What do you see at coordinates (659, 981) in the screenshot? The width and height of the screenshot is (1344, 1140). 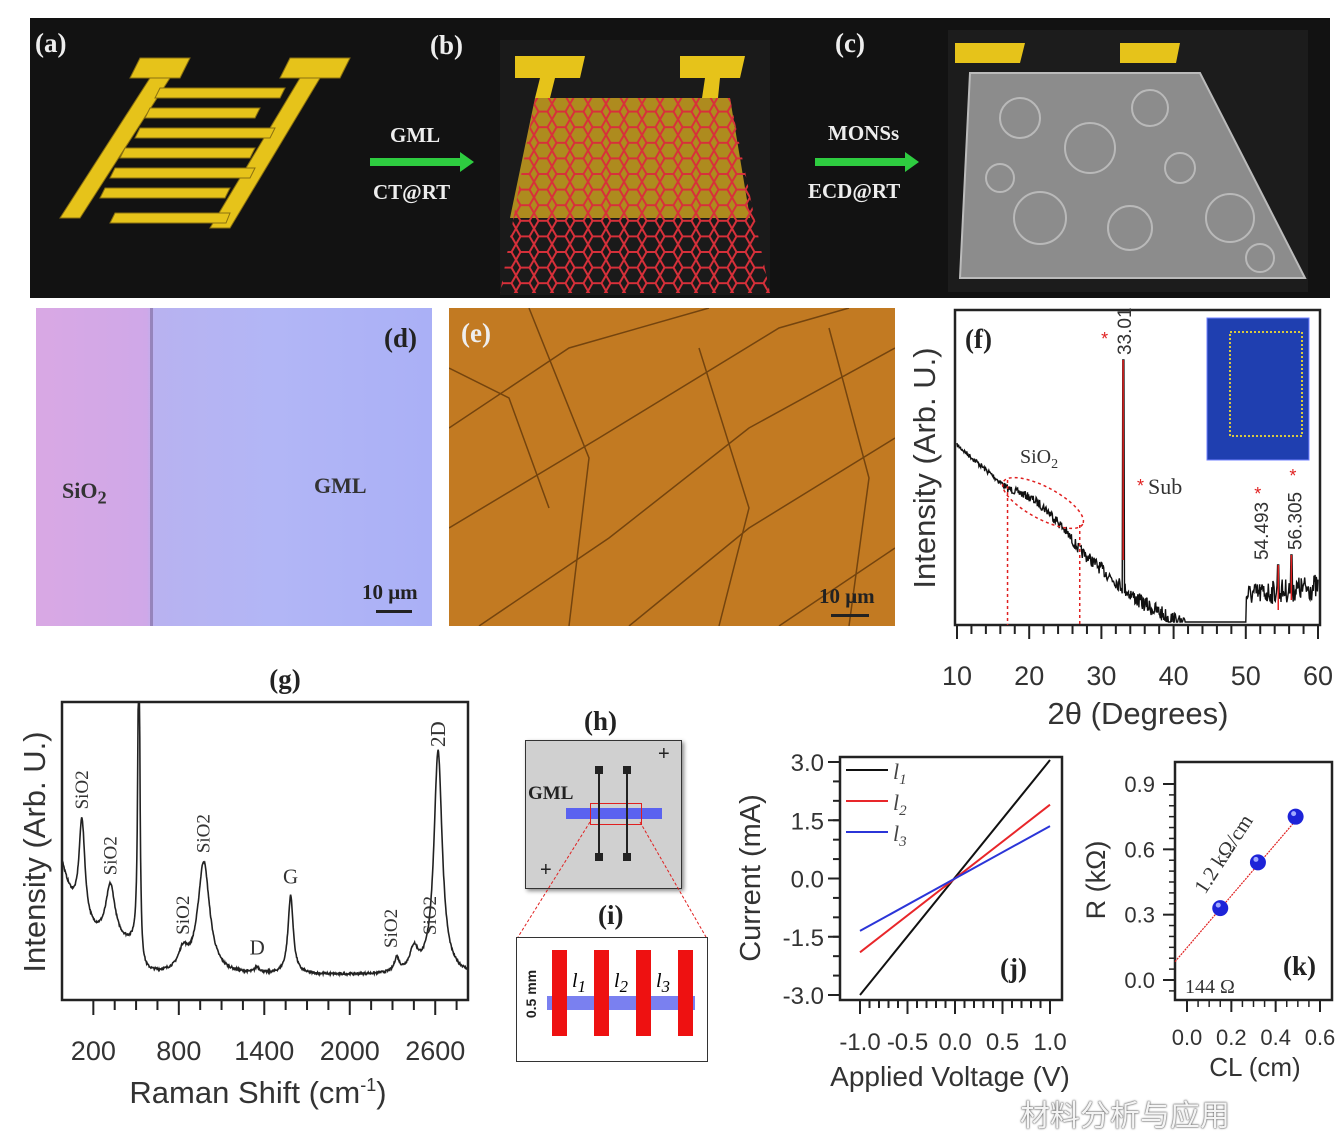 I see `segment-text: l` at bounding box center [659, 981].